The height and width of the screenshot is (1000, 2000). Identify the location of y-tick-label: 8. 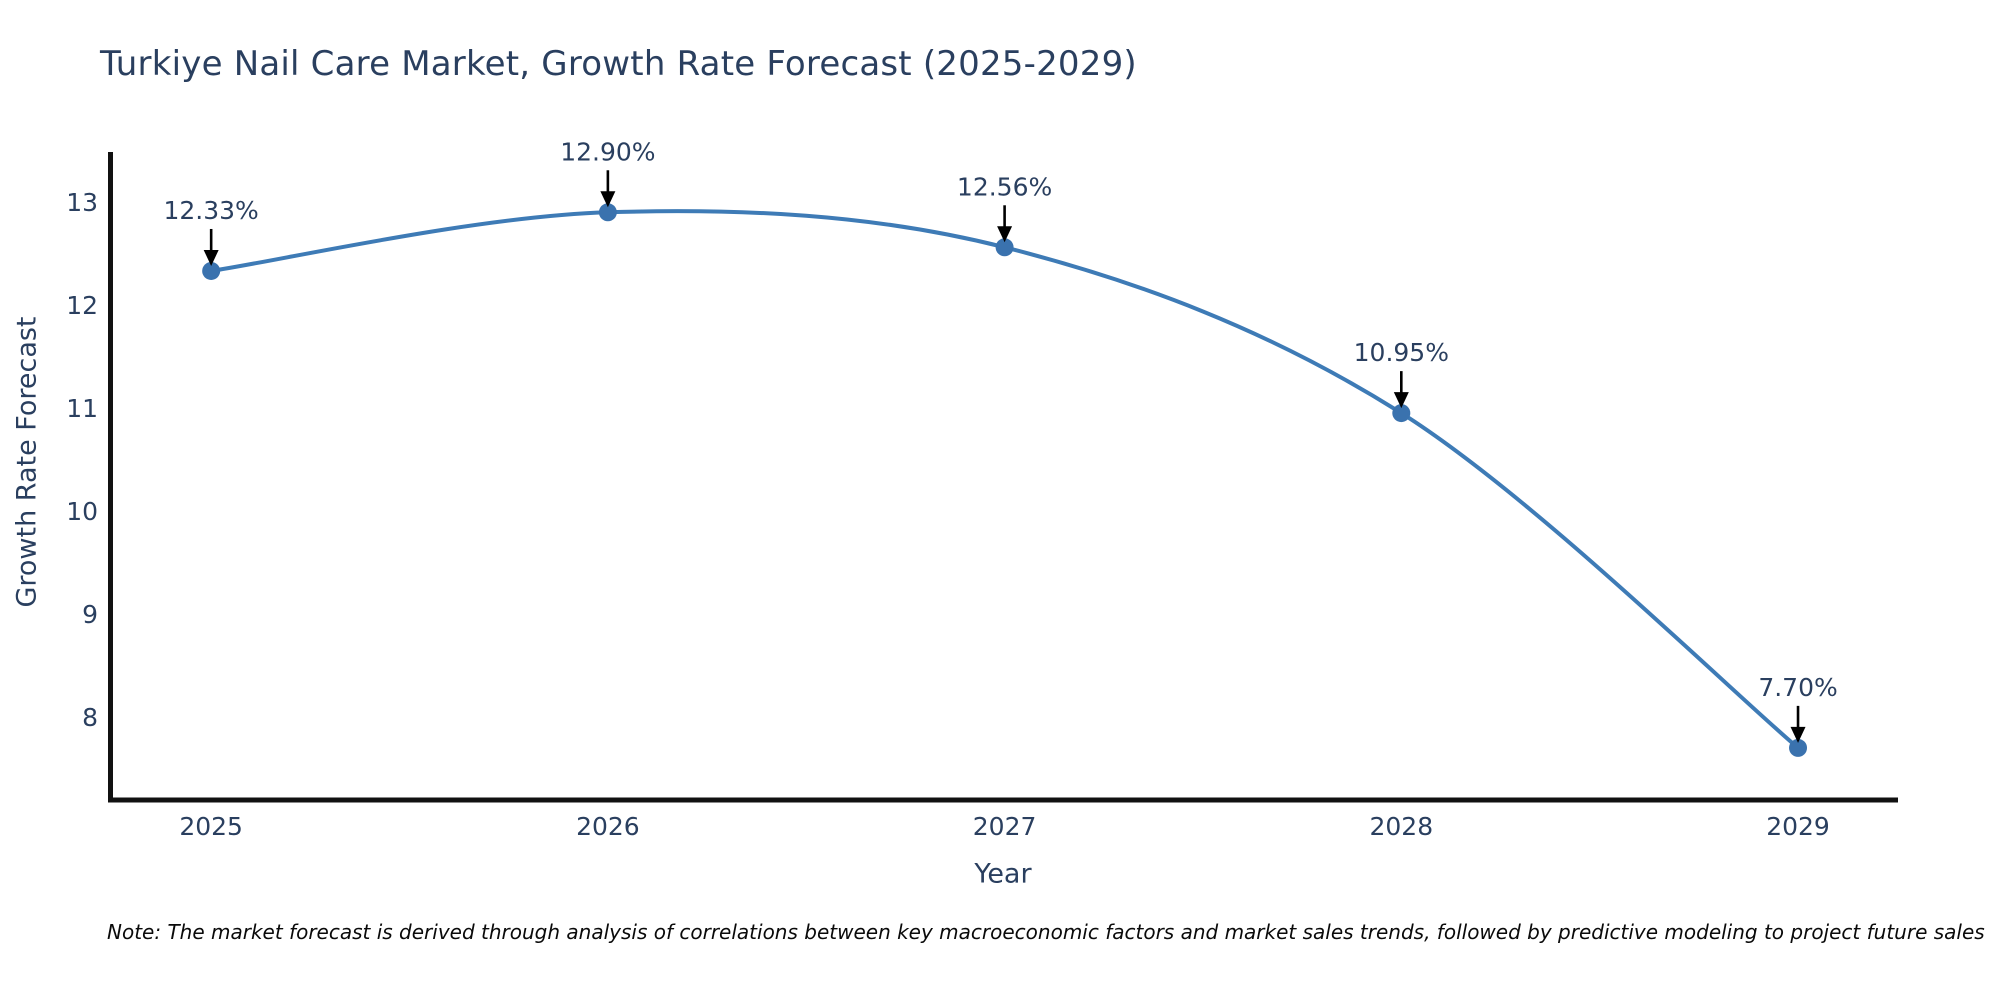
(90, 717).